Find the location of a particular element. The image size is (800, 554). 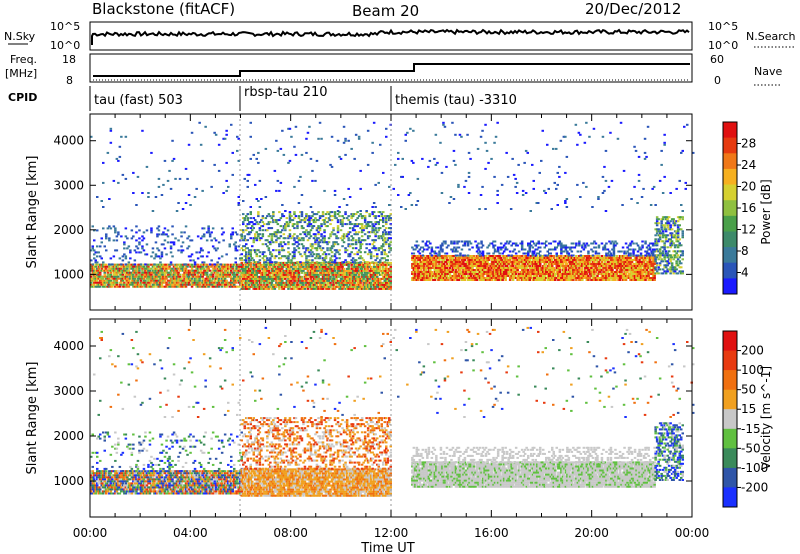

freq-strip: Freq. [MHz] 18 8 60 0 Nave CPID is located at coordinates (393, 78).